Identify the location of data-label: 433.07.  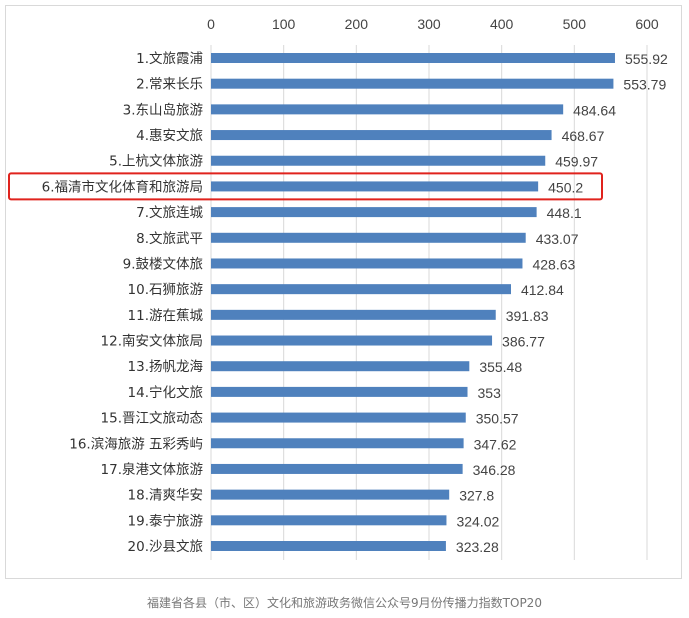
(557, 239).